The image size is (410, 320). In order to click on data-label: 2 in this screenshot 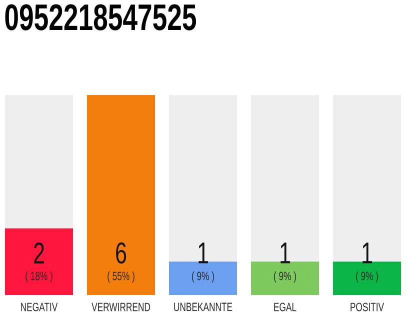, I will do `click(39, 253)`.